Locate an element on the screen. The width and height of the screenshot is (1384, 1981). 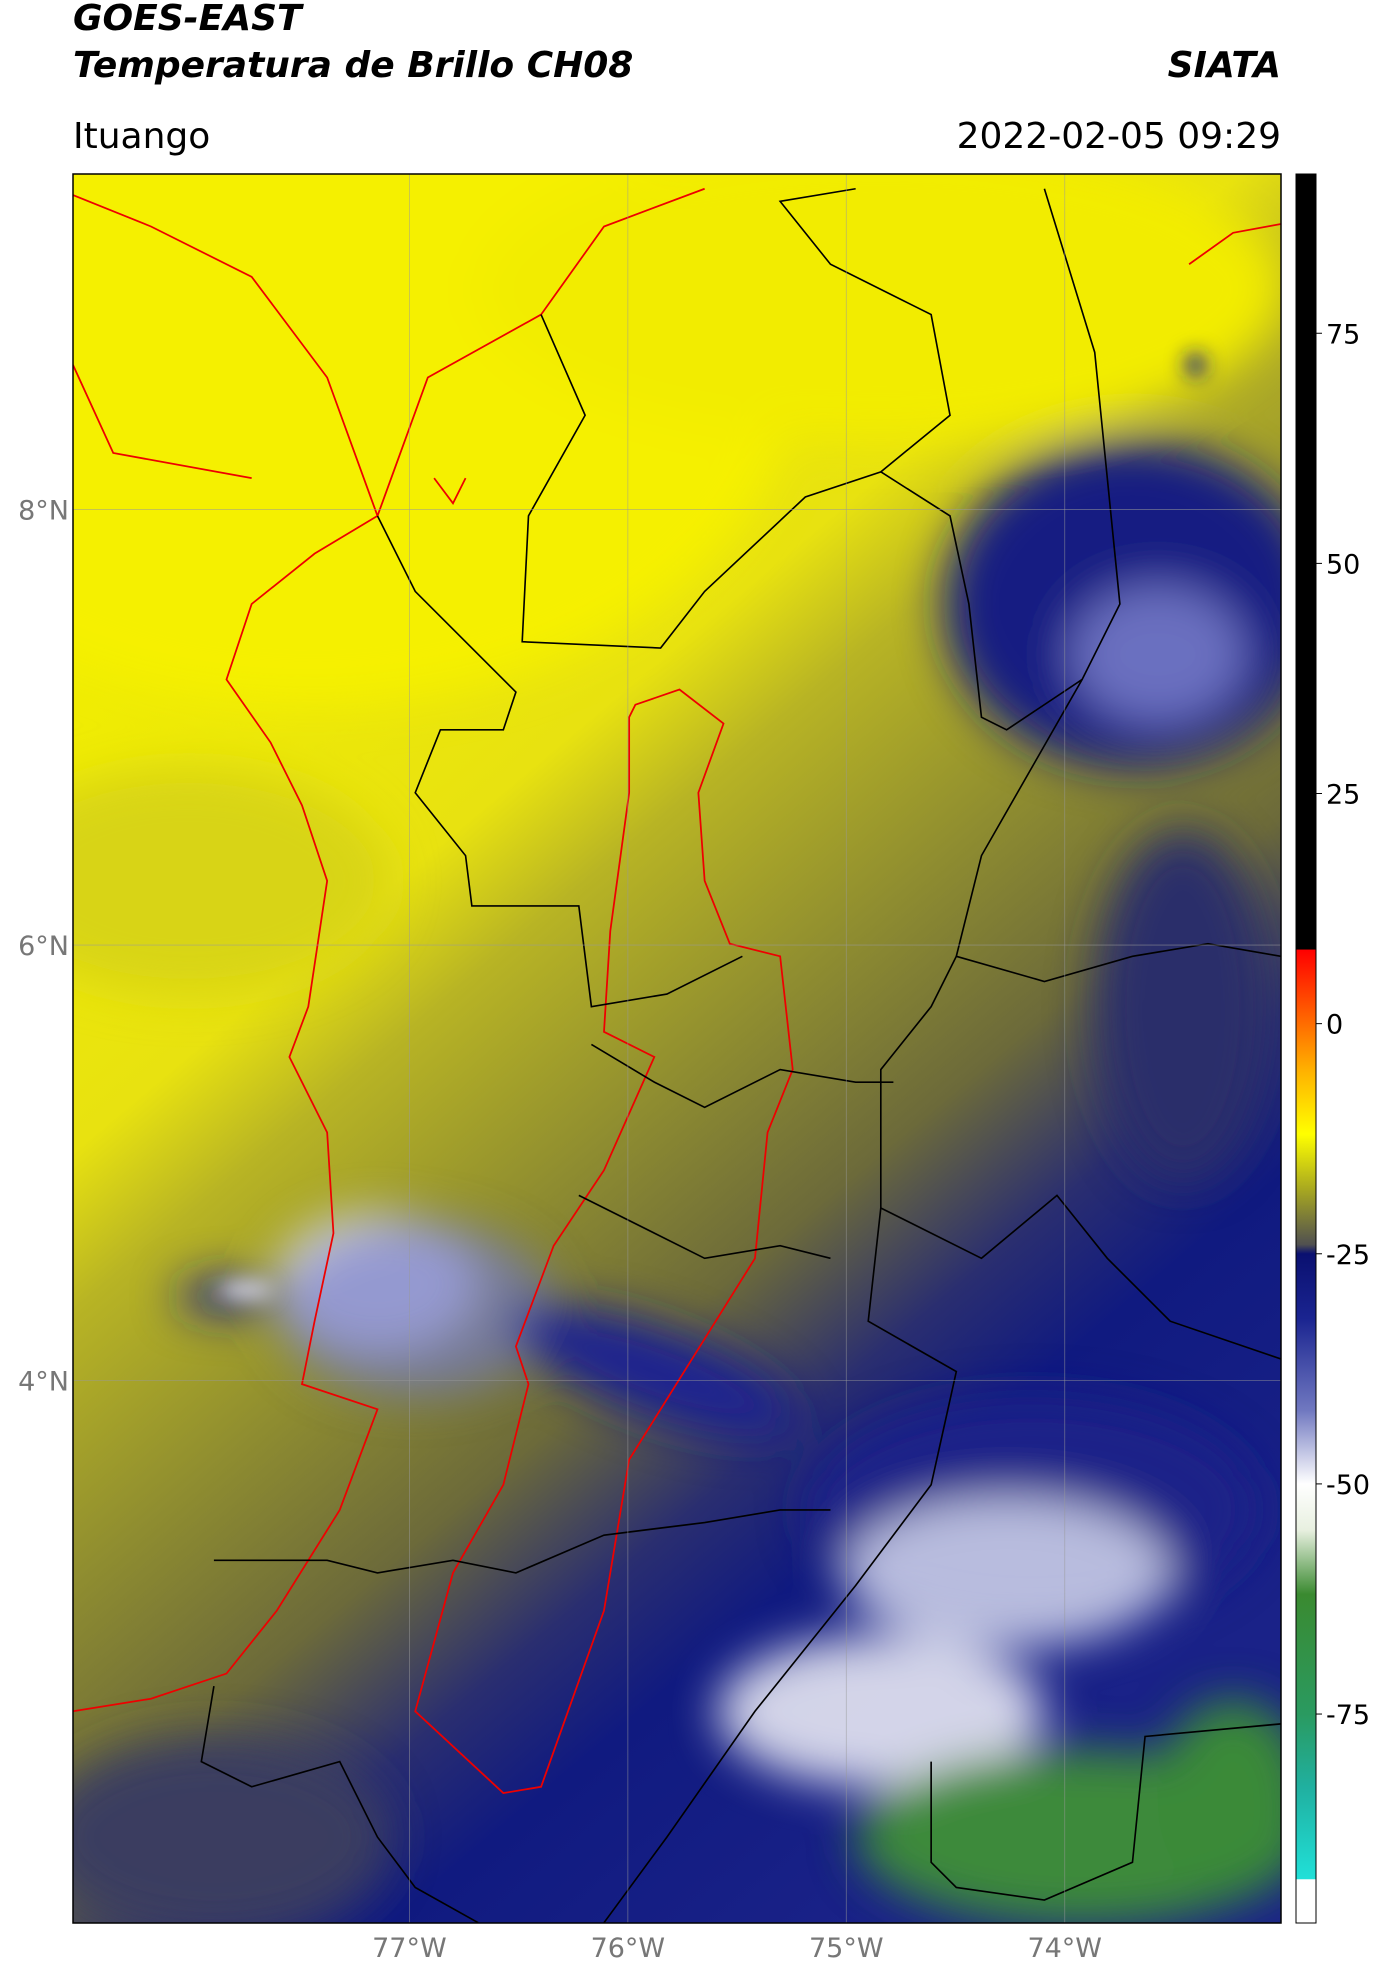
y-tick-label: 6°N is located at coordinates (43, 946).